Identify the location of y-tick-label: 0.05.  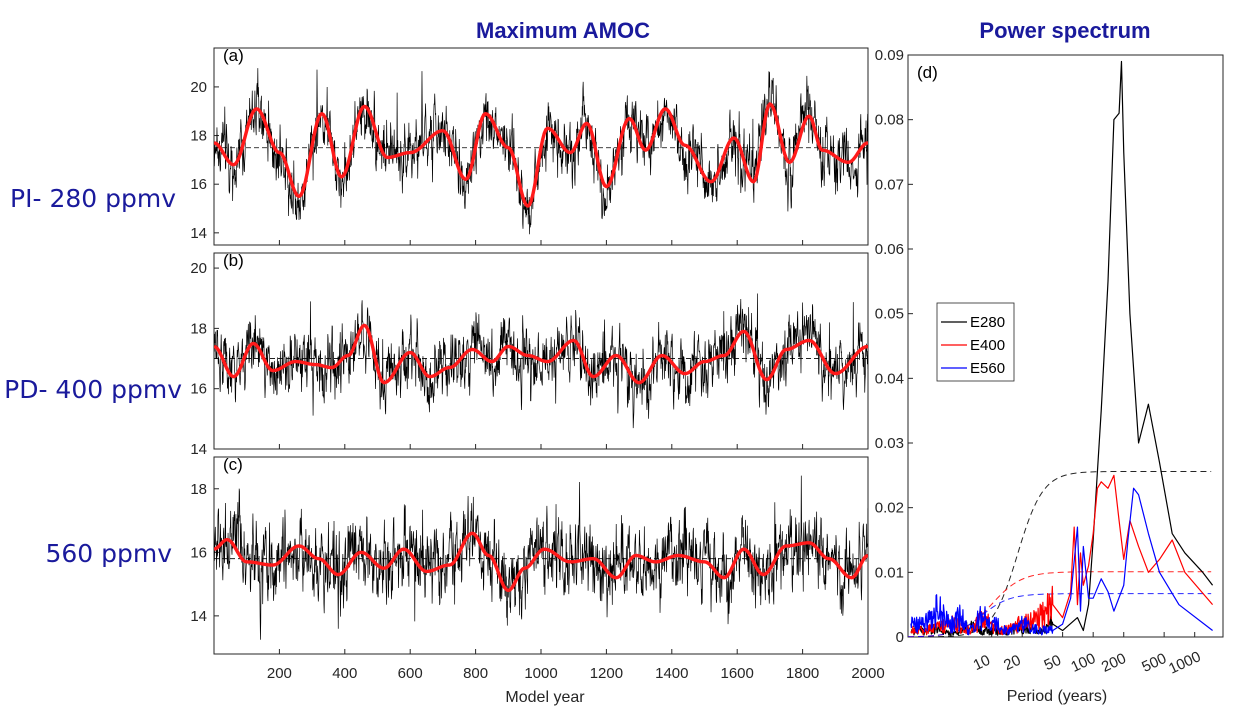
(889, 314).